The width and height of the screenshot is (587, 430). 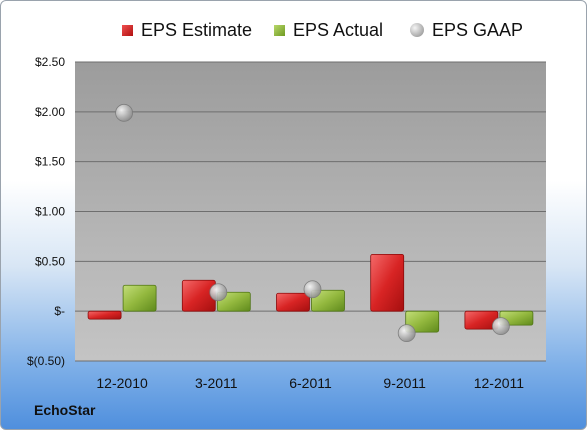 What do you see at coordinates (216, 383) in the screenshot?
I see `x-tick-label: 3-2011` at bounding box center [216, 383].